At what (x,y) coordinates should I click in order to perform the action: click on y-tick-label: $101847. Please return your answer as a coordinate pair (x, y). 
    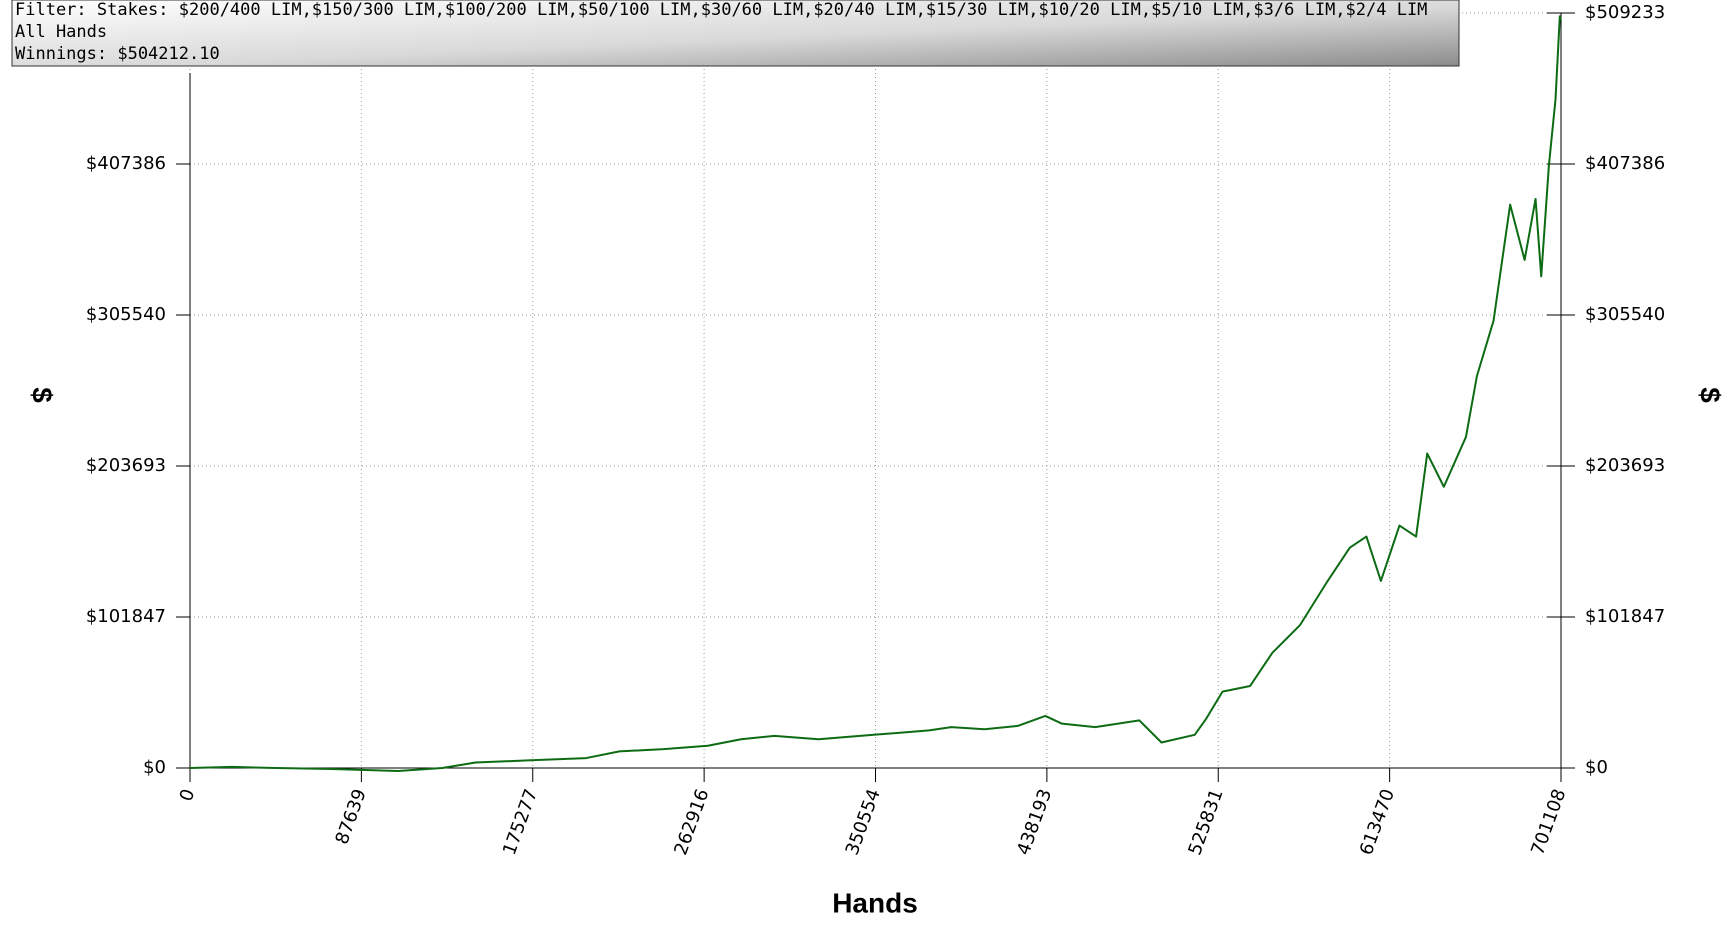
    Looking at the image, I should click on (126, 616).